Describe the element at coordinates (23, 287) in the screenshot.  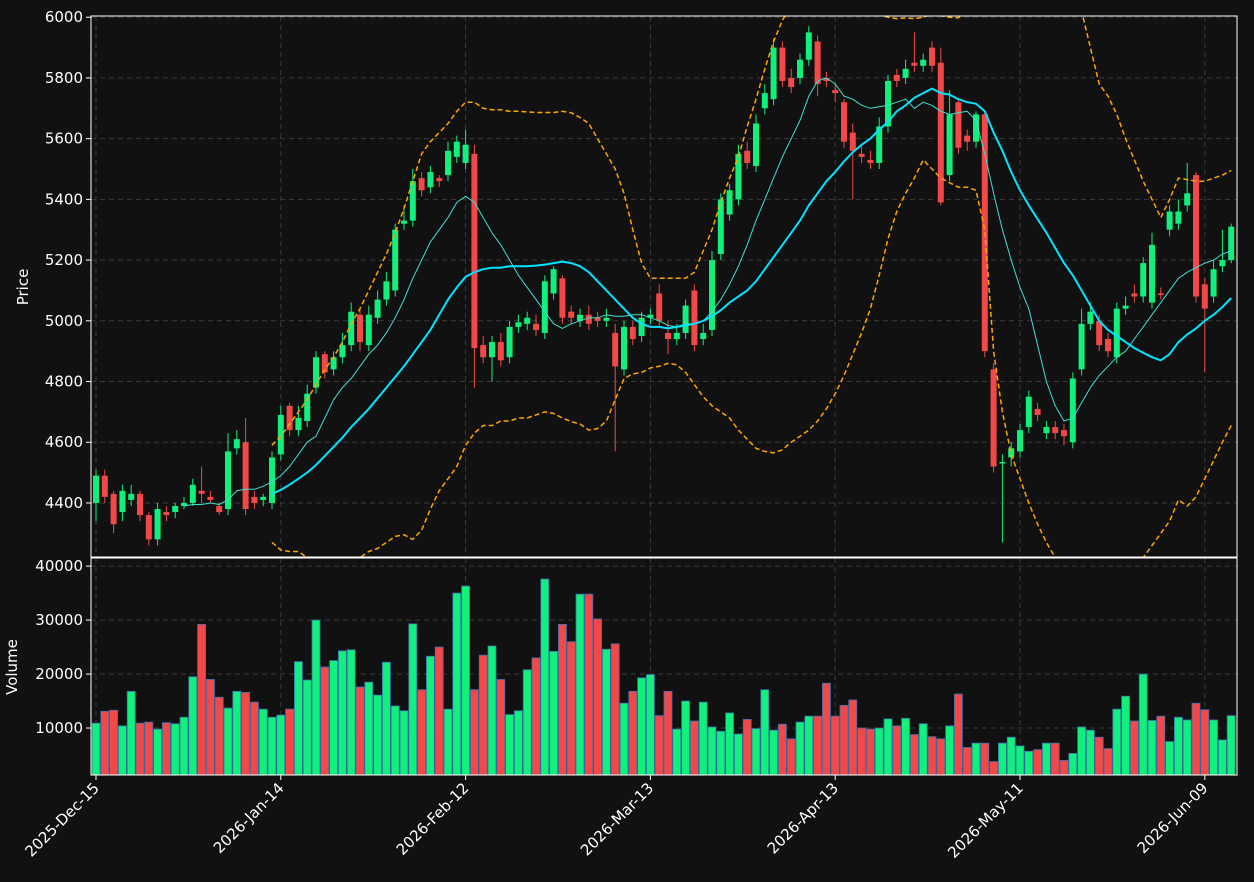
I see `price-axis-label: Price` at that location.